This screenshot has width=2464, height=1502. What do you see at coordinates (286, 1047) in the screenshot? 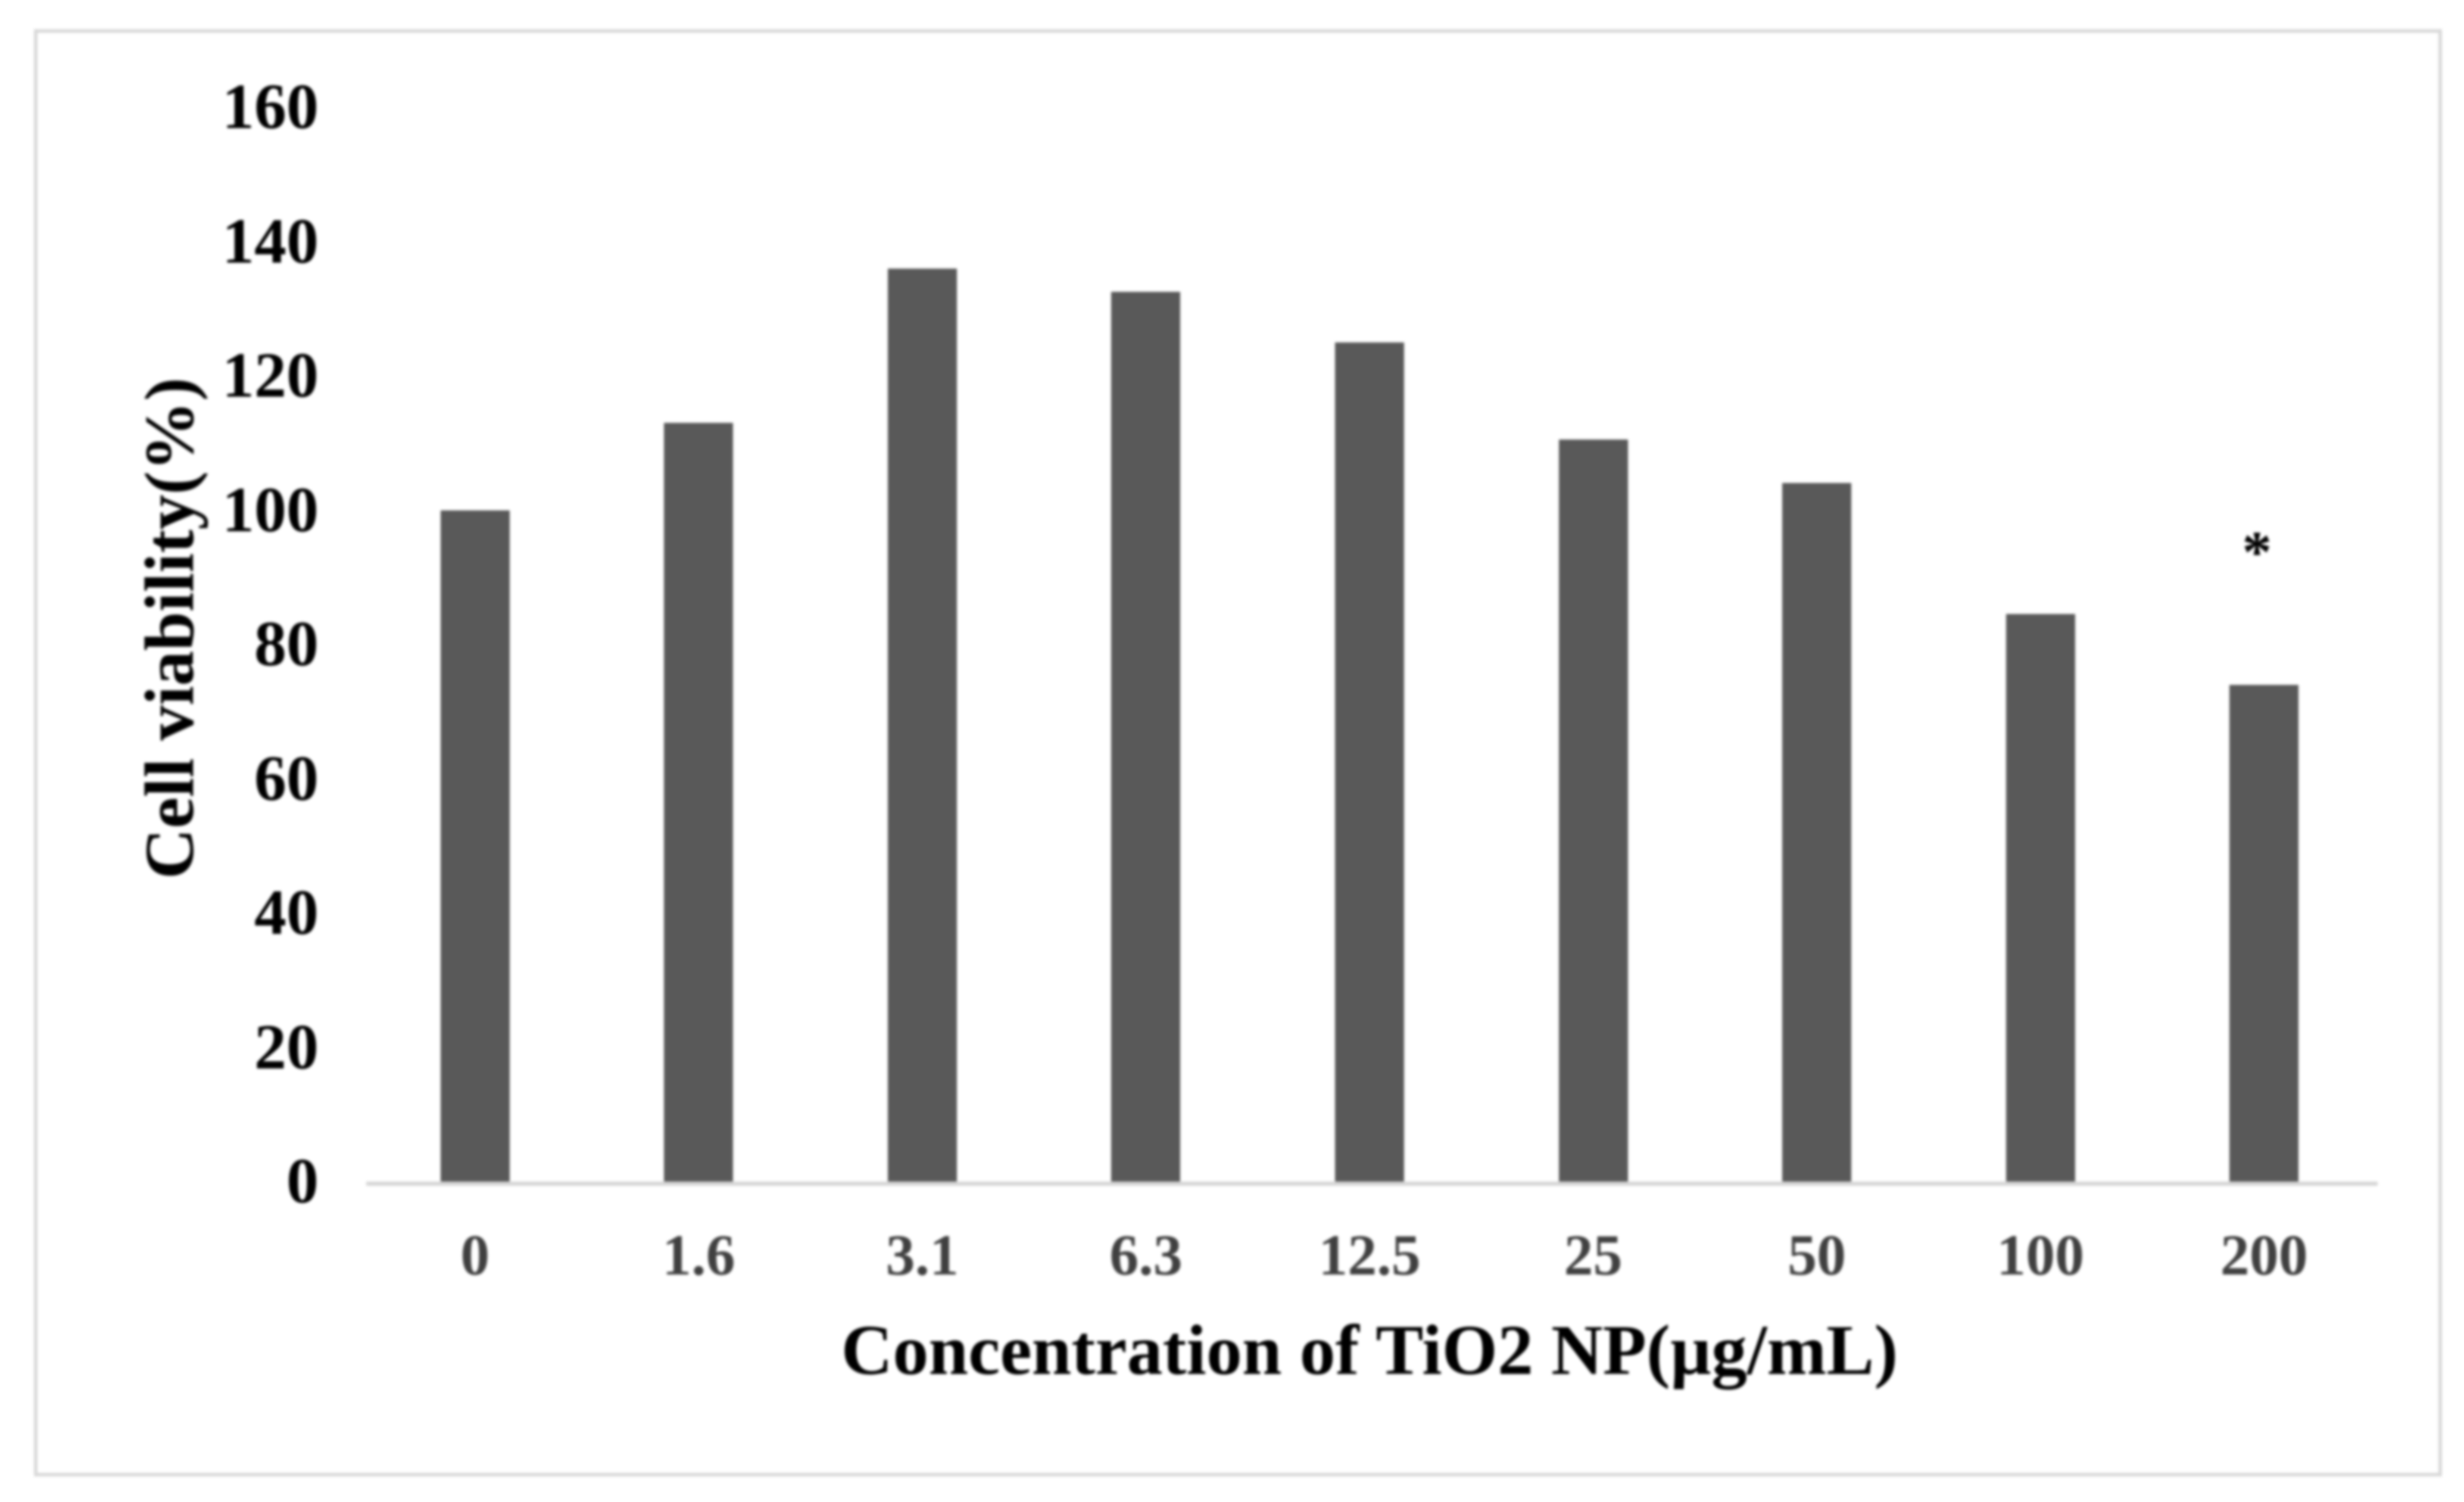
I see `y-tick-label: 20` at bounding box center [286, 1047].